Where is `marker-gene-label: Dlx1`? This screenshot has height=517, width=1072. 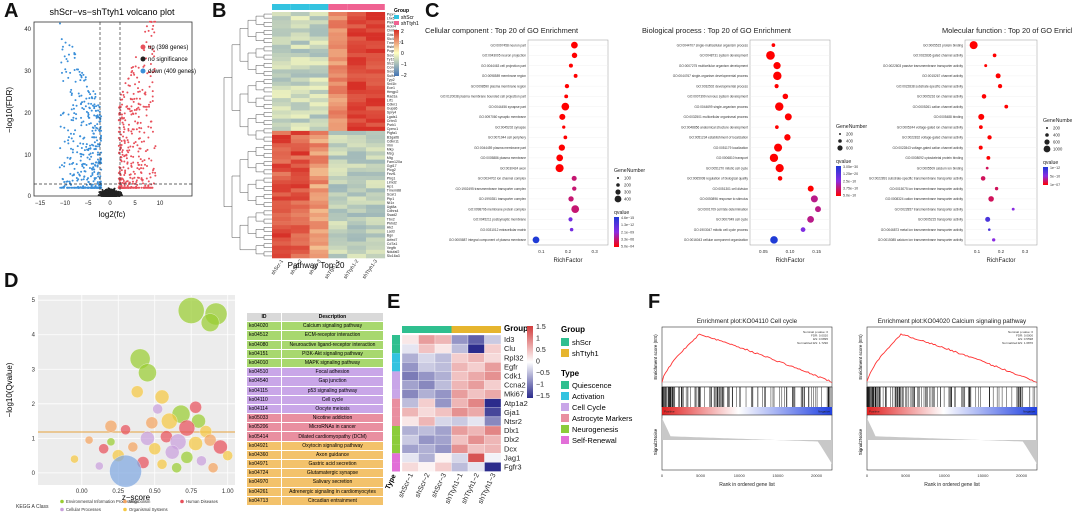 marker-gene-label: Dlx1 is located at coordinates (511, 430).